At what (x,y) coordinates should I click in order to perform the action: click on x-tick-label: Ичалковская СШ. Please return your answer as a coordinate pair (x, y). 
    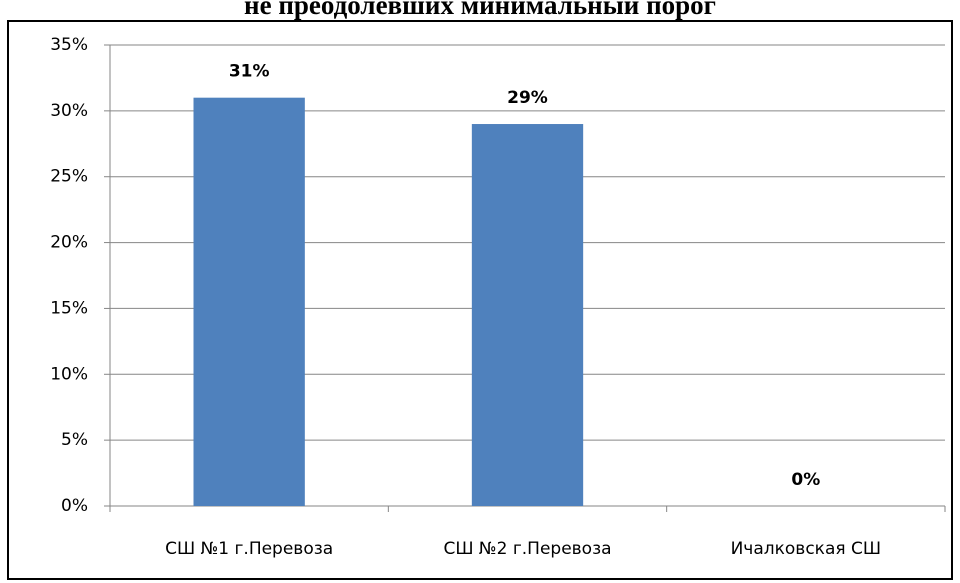
    Looking at the image, I should click on (806, 549).